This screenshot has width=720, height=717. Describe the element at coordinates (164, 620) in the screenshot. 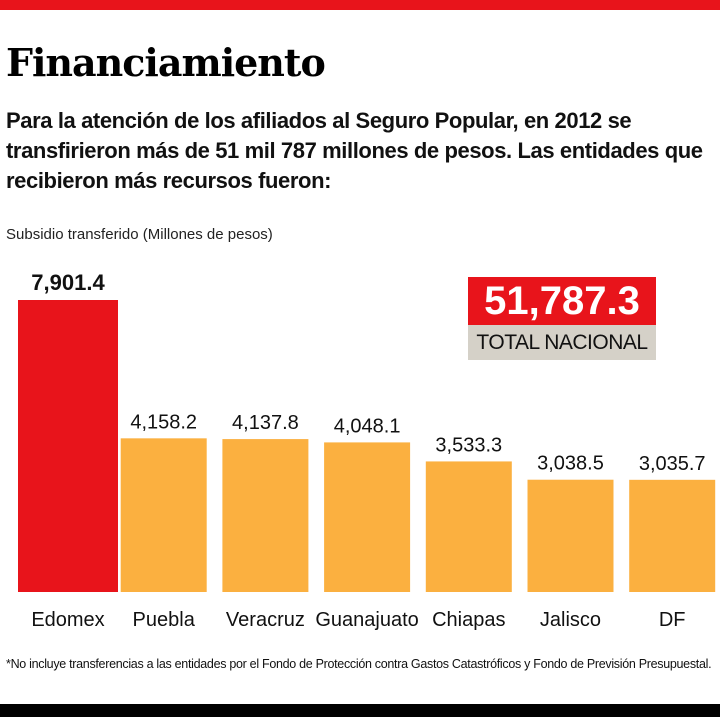

I see `category-label: Puebla` at that location.